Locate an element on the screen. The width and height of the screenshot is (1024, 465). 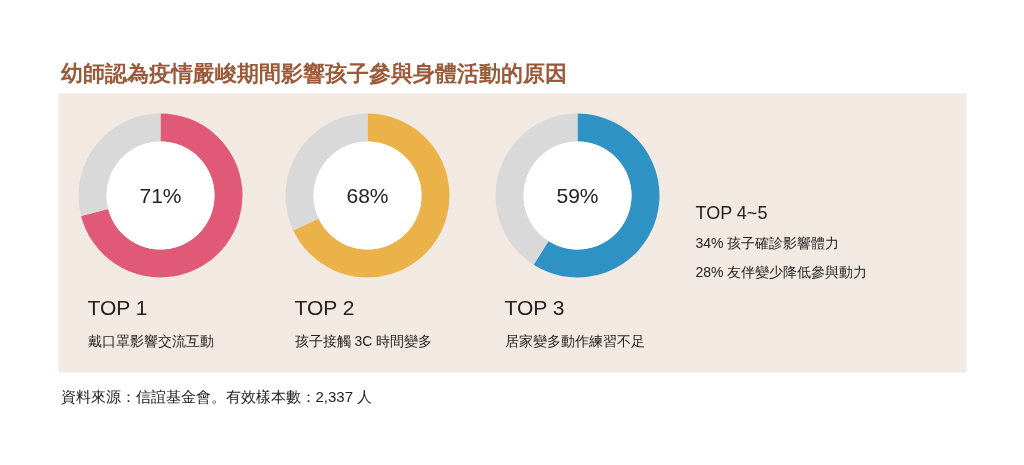
text: 68% is located at coordinates (367, 195).